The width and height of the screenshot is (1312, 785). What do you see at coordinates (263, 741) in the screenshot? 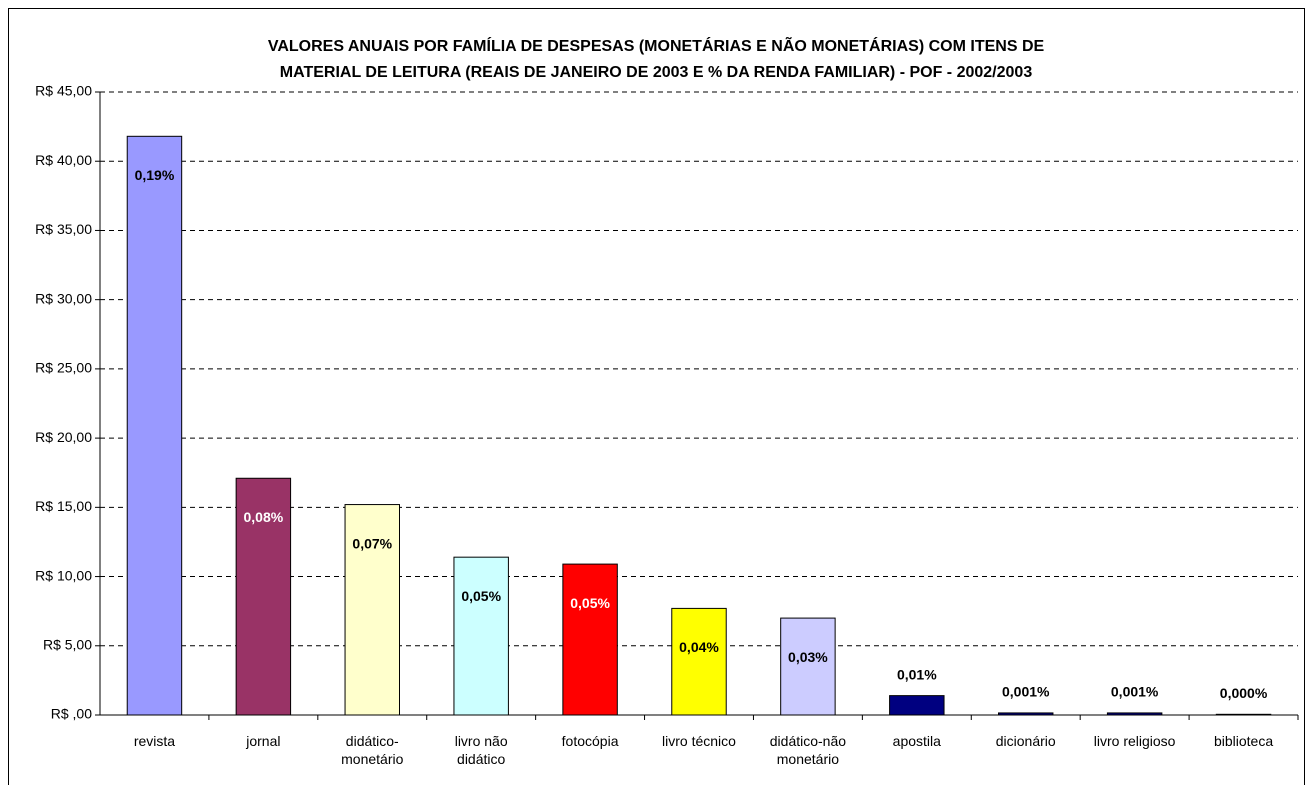
I see `x-tick-label: jornal` at bounding box center [263, 741].